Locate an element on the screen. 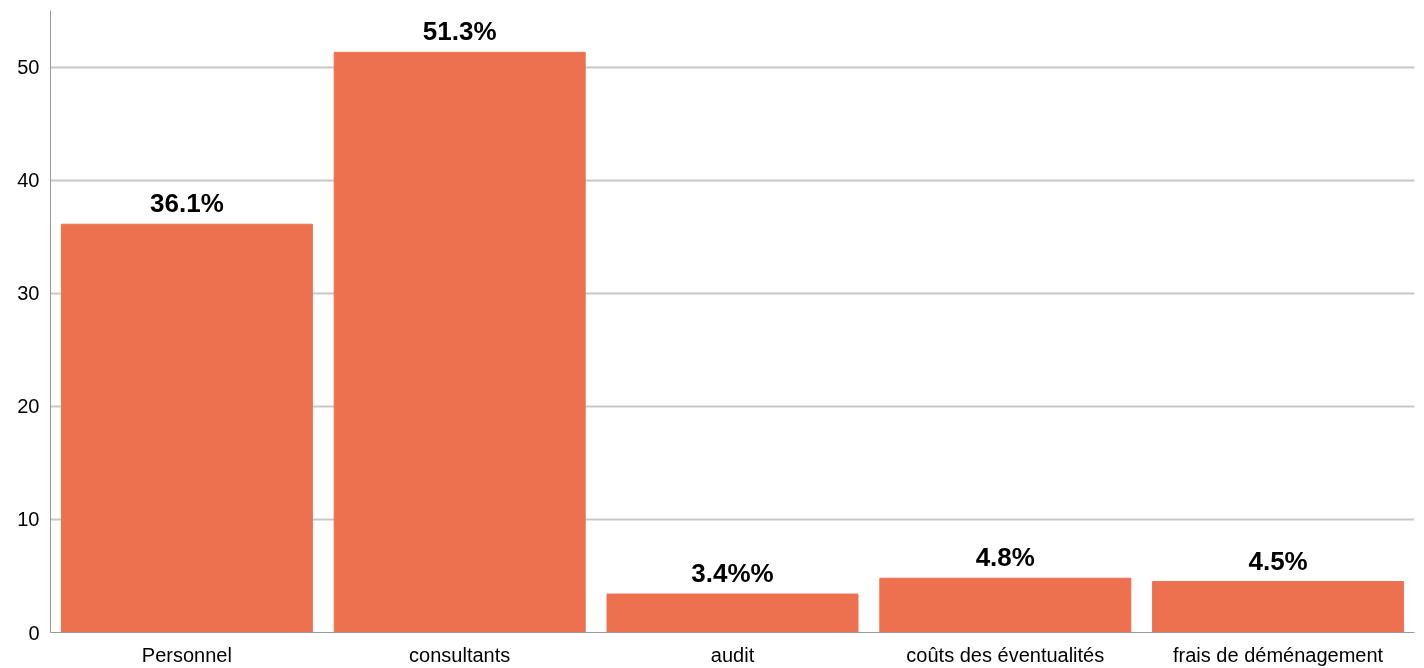 Image resolution: width=1424 pixels, height=668 pixels. x-tick-label: frais de déménagement is located at coordinates (1278, 654).